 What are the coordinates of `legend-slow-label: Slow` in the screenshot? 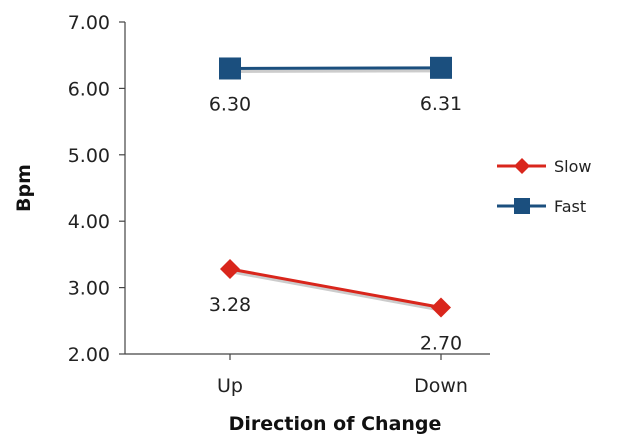 It's located at (572, 166).